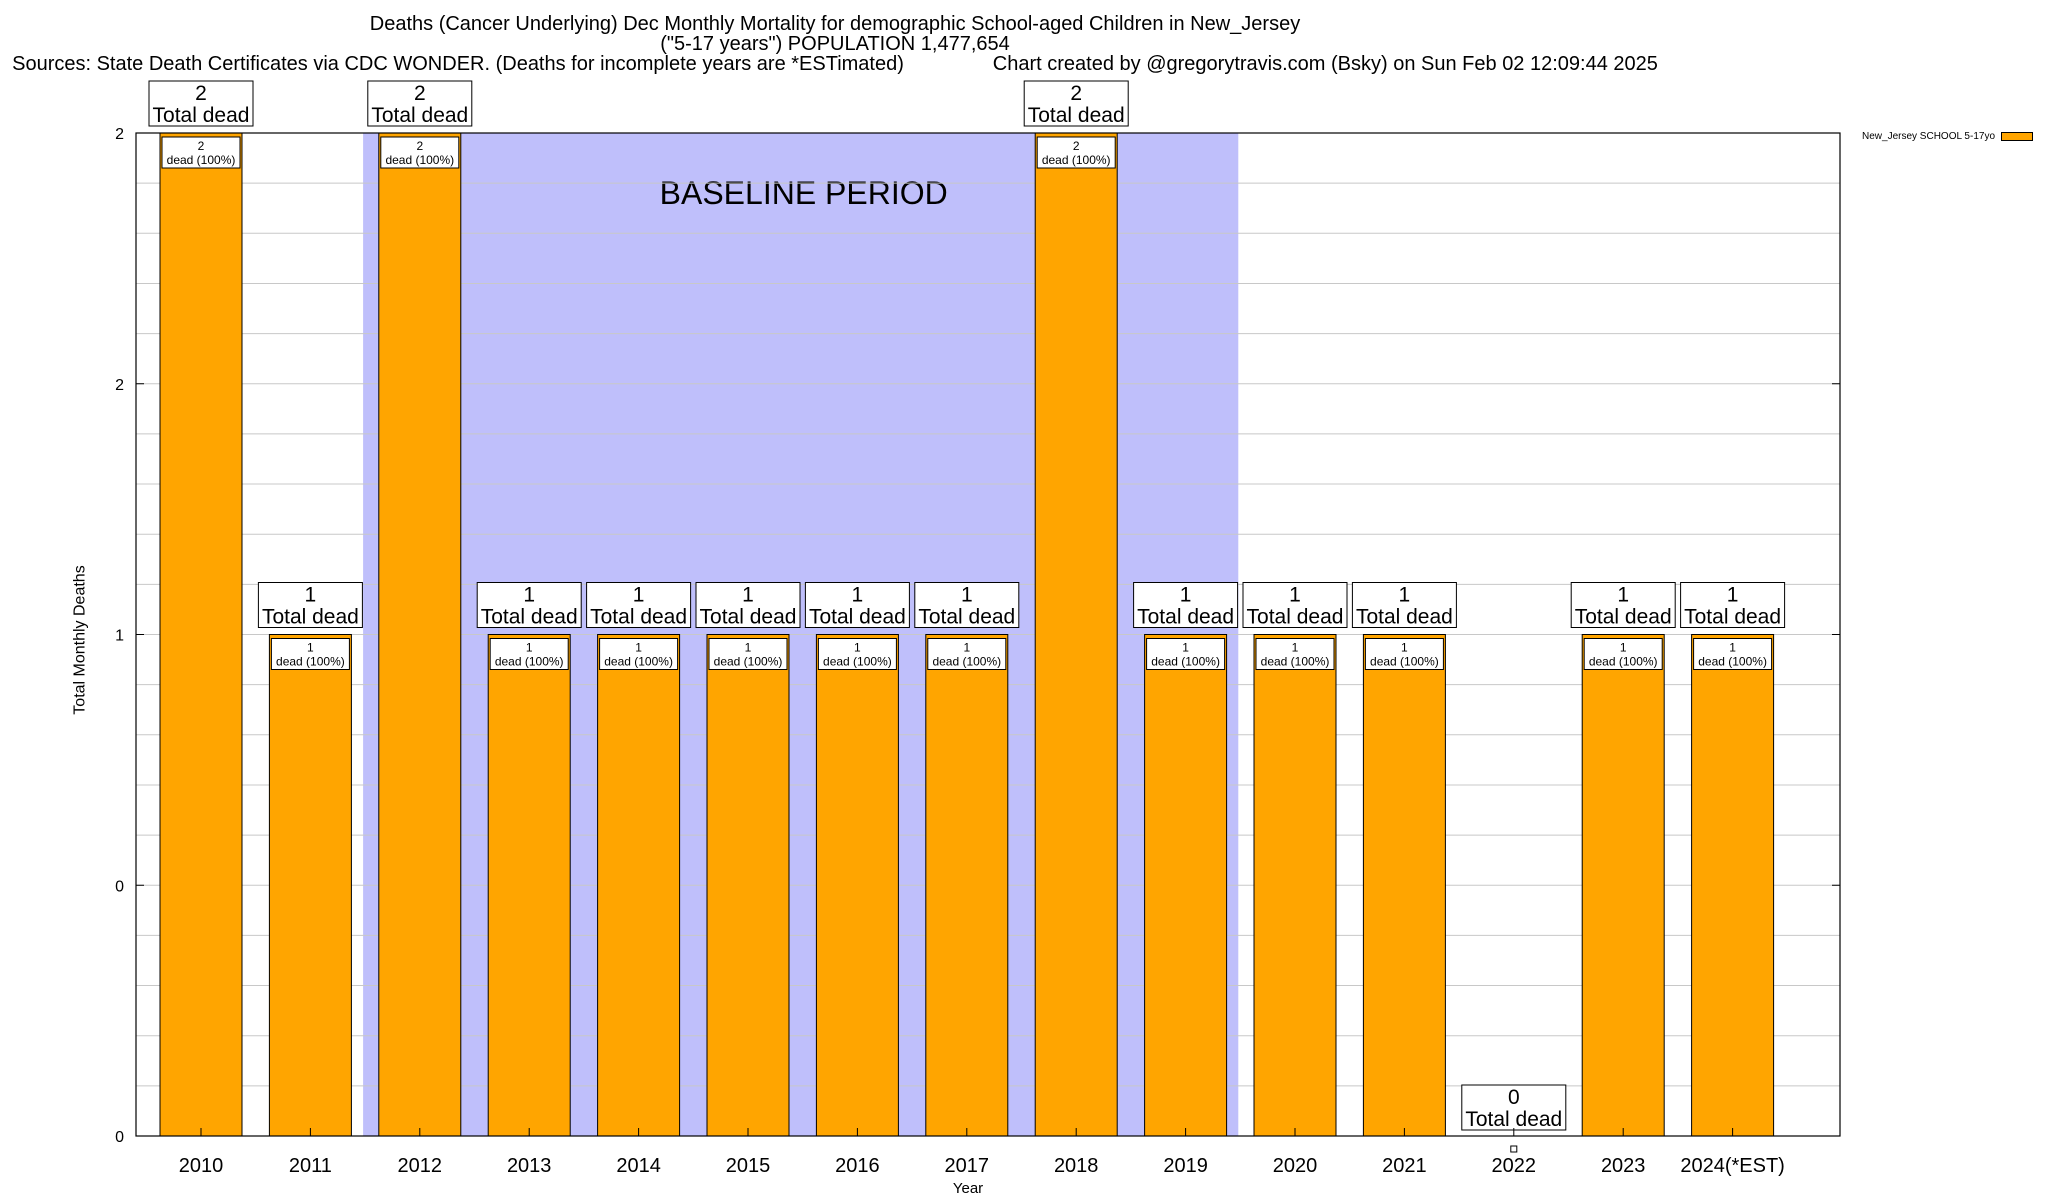 The image size is (2048, 1200). What do you see at coordinates (748, 1166) in the screenshot?
I see `x-tick-label: 2015` at bounding box center [748, 1166].